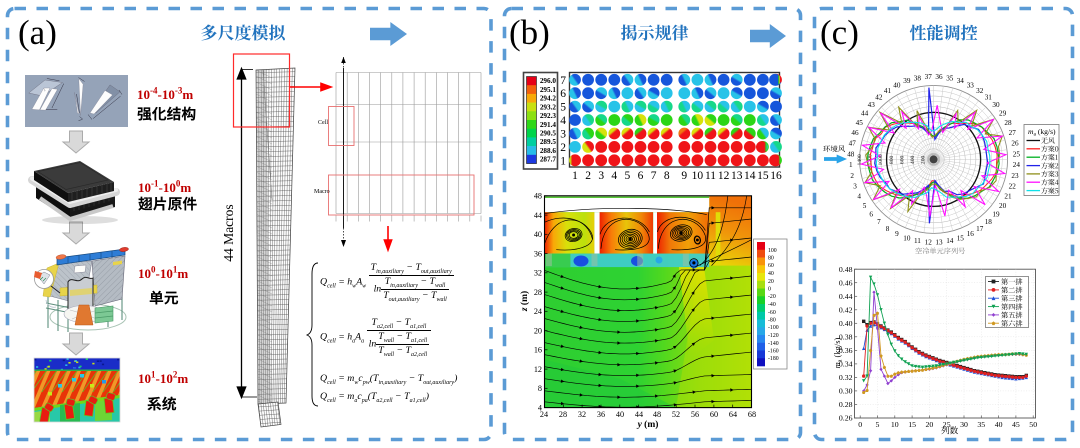 The height and width of the screenshot is (448, 1080). Describe the element at coordinates (860, 159) in the screenshot. I see `svg-text: 1400` at that location.